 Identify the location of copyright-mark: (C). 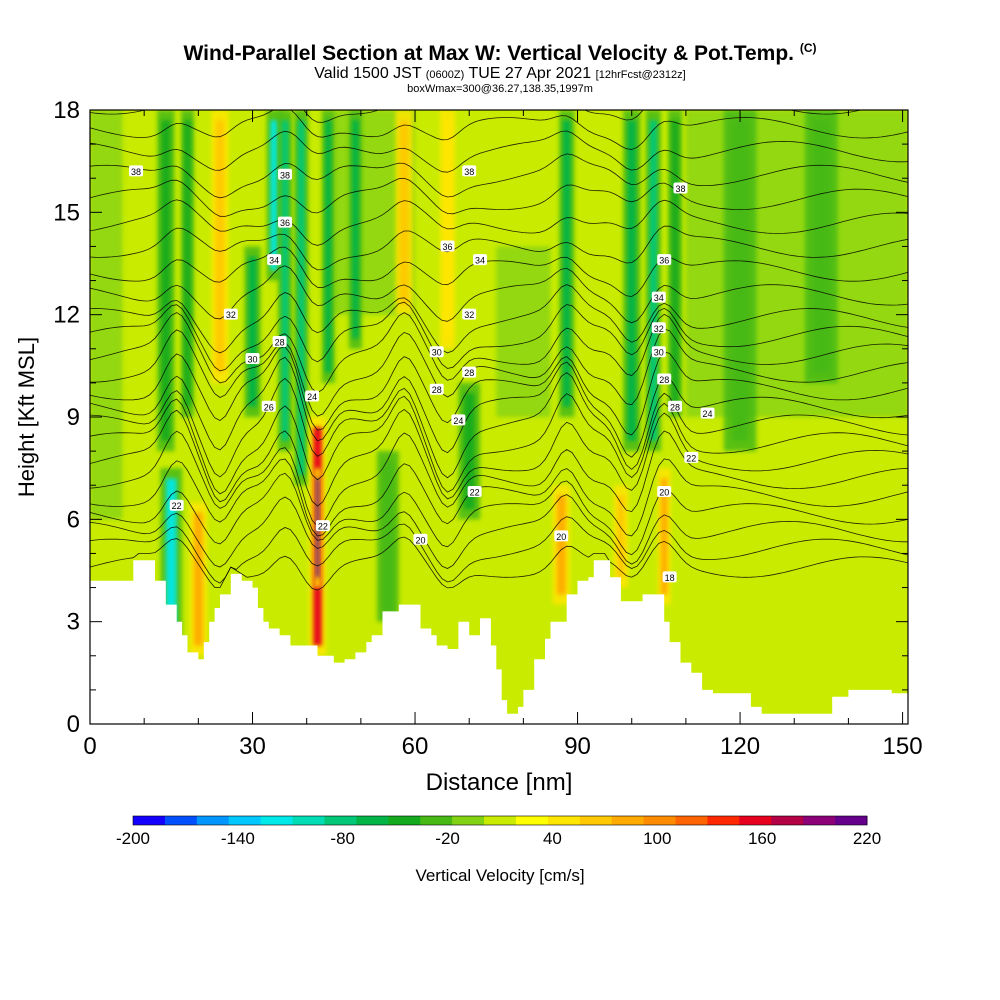
(808, 48).